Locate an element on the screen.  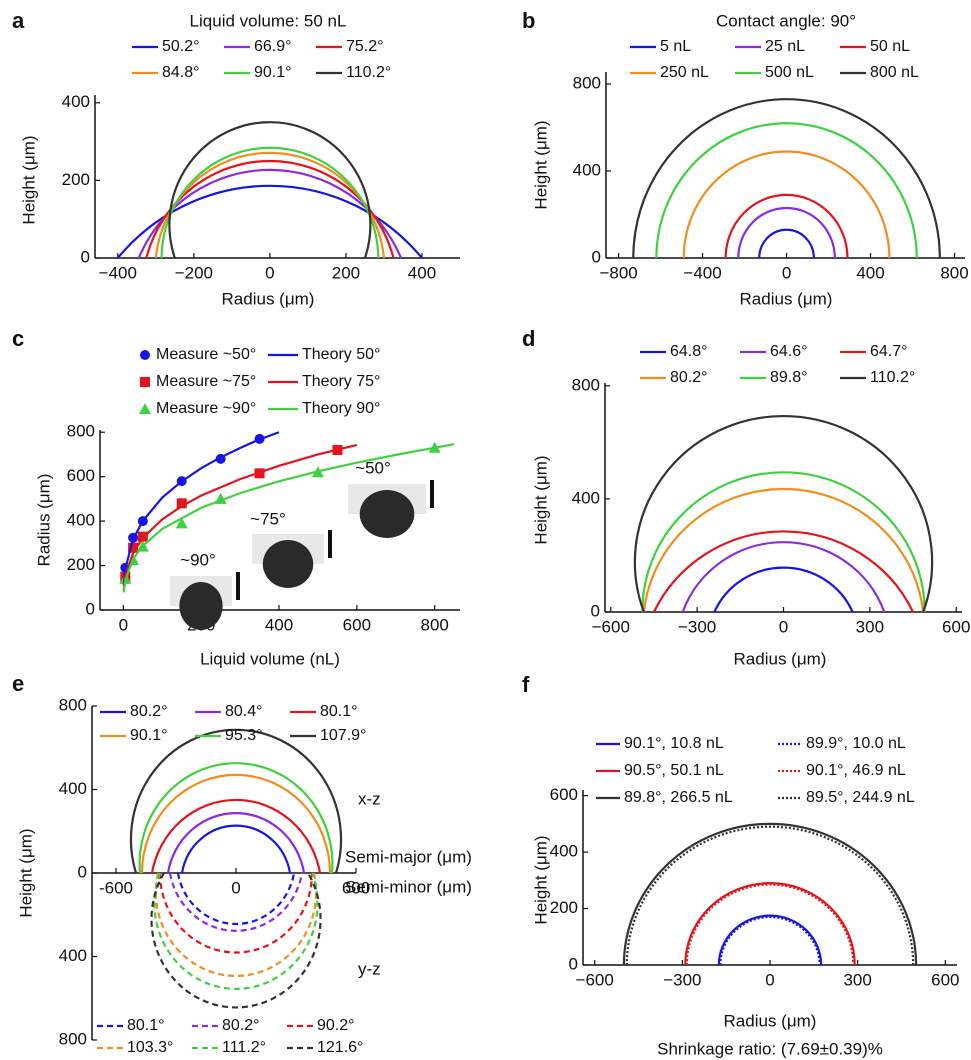
x-tick-label: −300 is located at coordinates (682, 979).